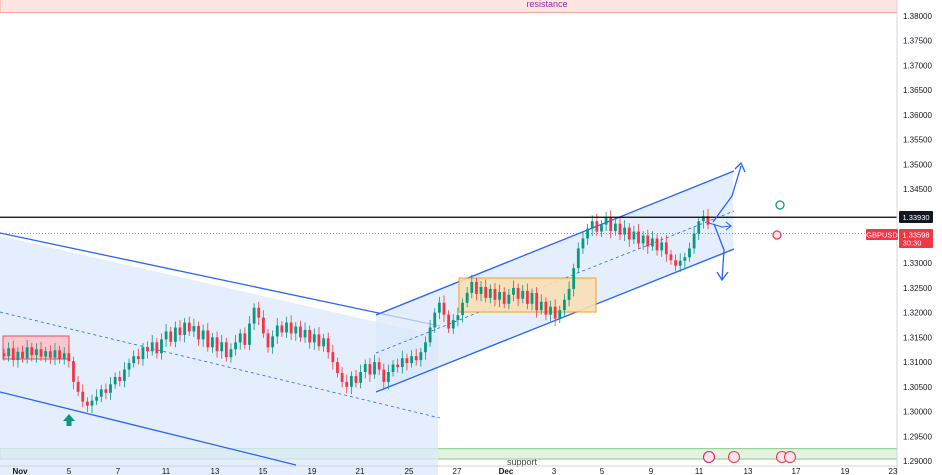 This screenshot has height=475, width=942. Describe the element at coordinates (409, 471) in the screenshot. I see `time-tick-label: 25` at that location.